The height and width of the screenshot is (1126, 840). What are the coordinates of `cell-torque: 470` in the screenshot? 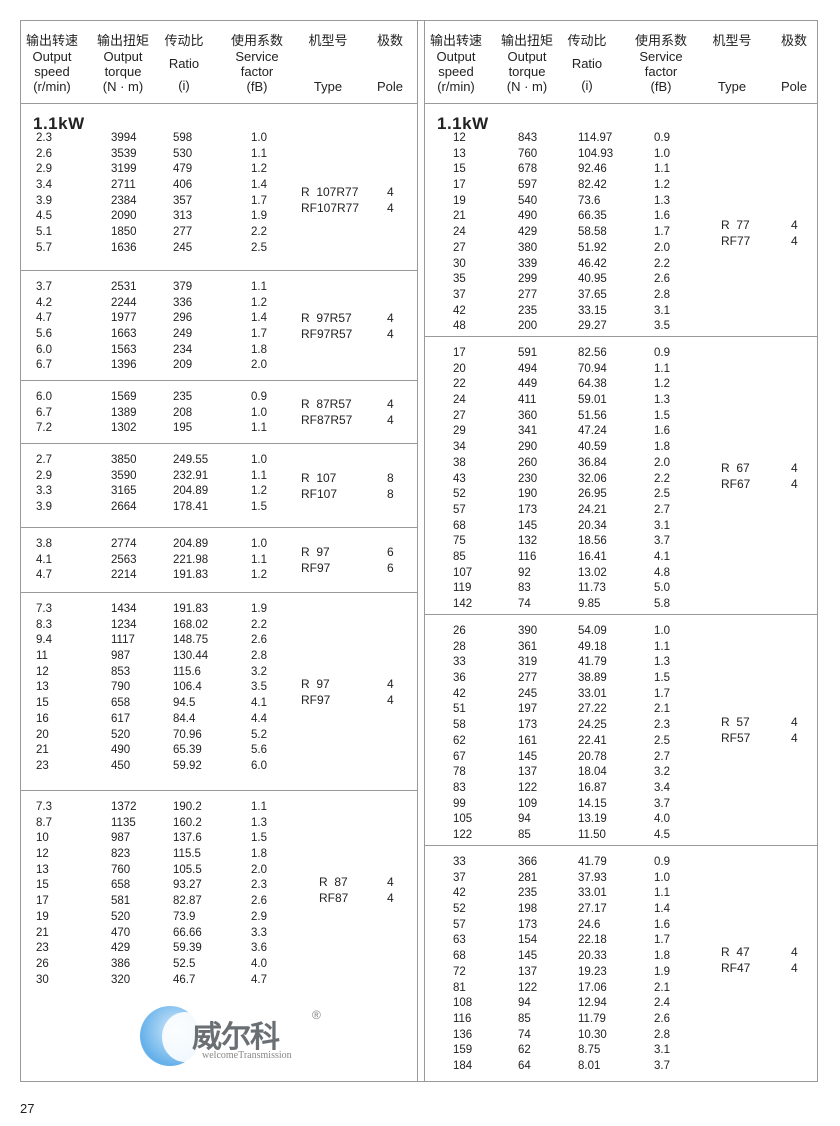 It's located at (121, 932).